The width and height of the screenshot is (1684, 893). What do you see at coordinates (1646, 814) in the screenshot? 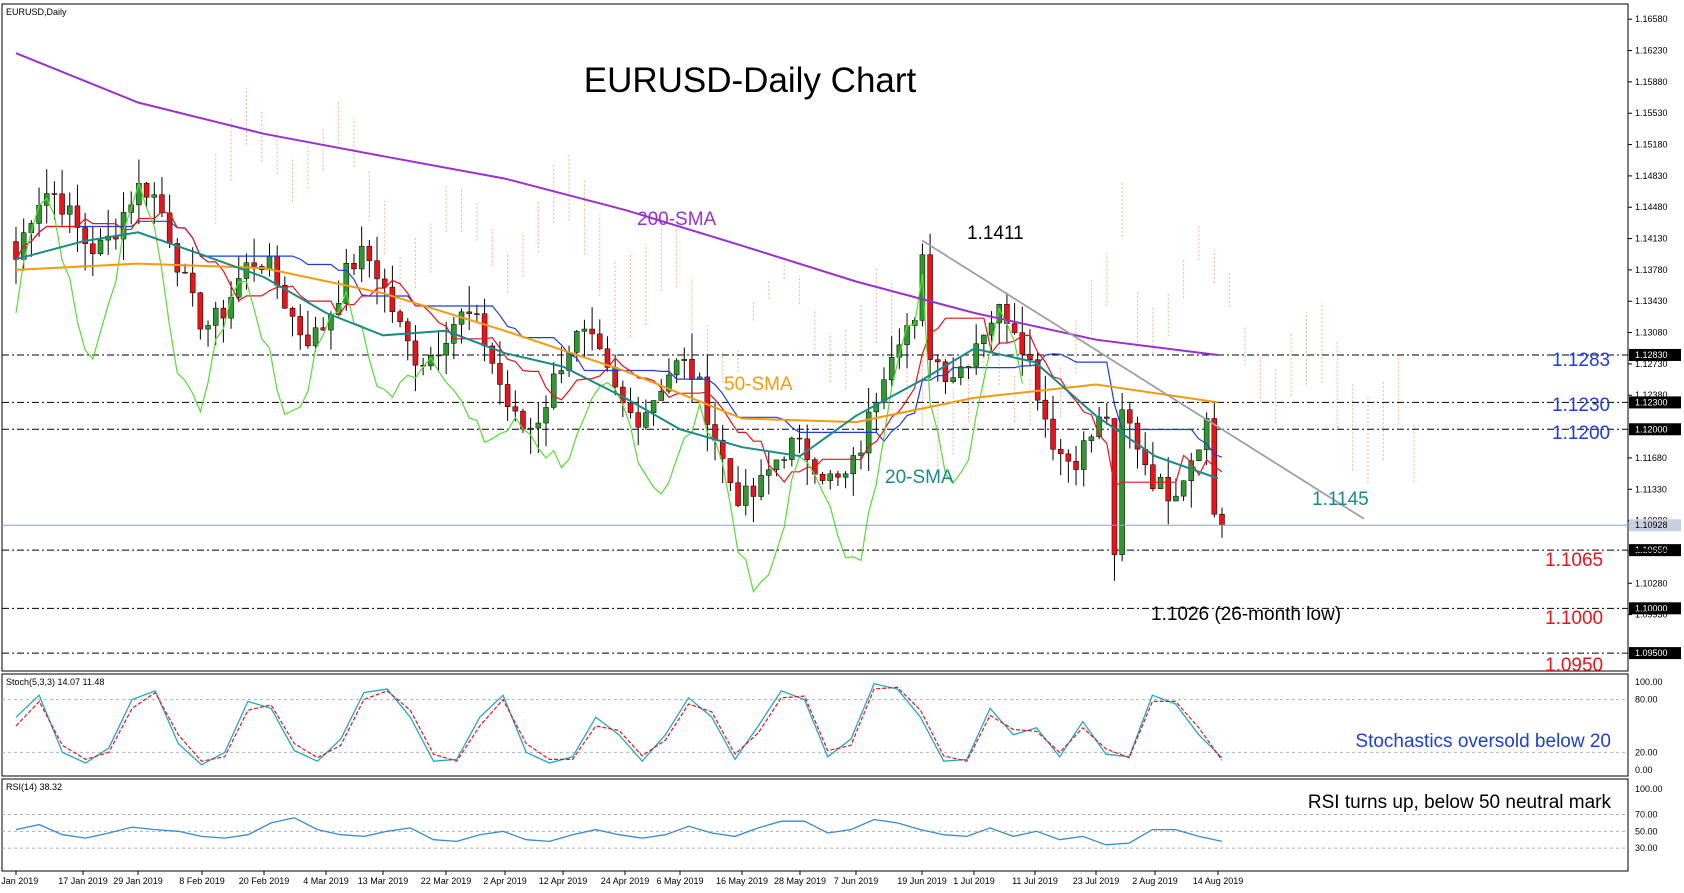
I see `rsi-tick-label: 70.00` at bounding box center [1646, 814].